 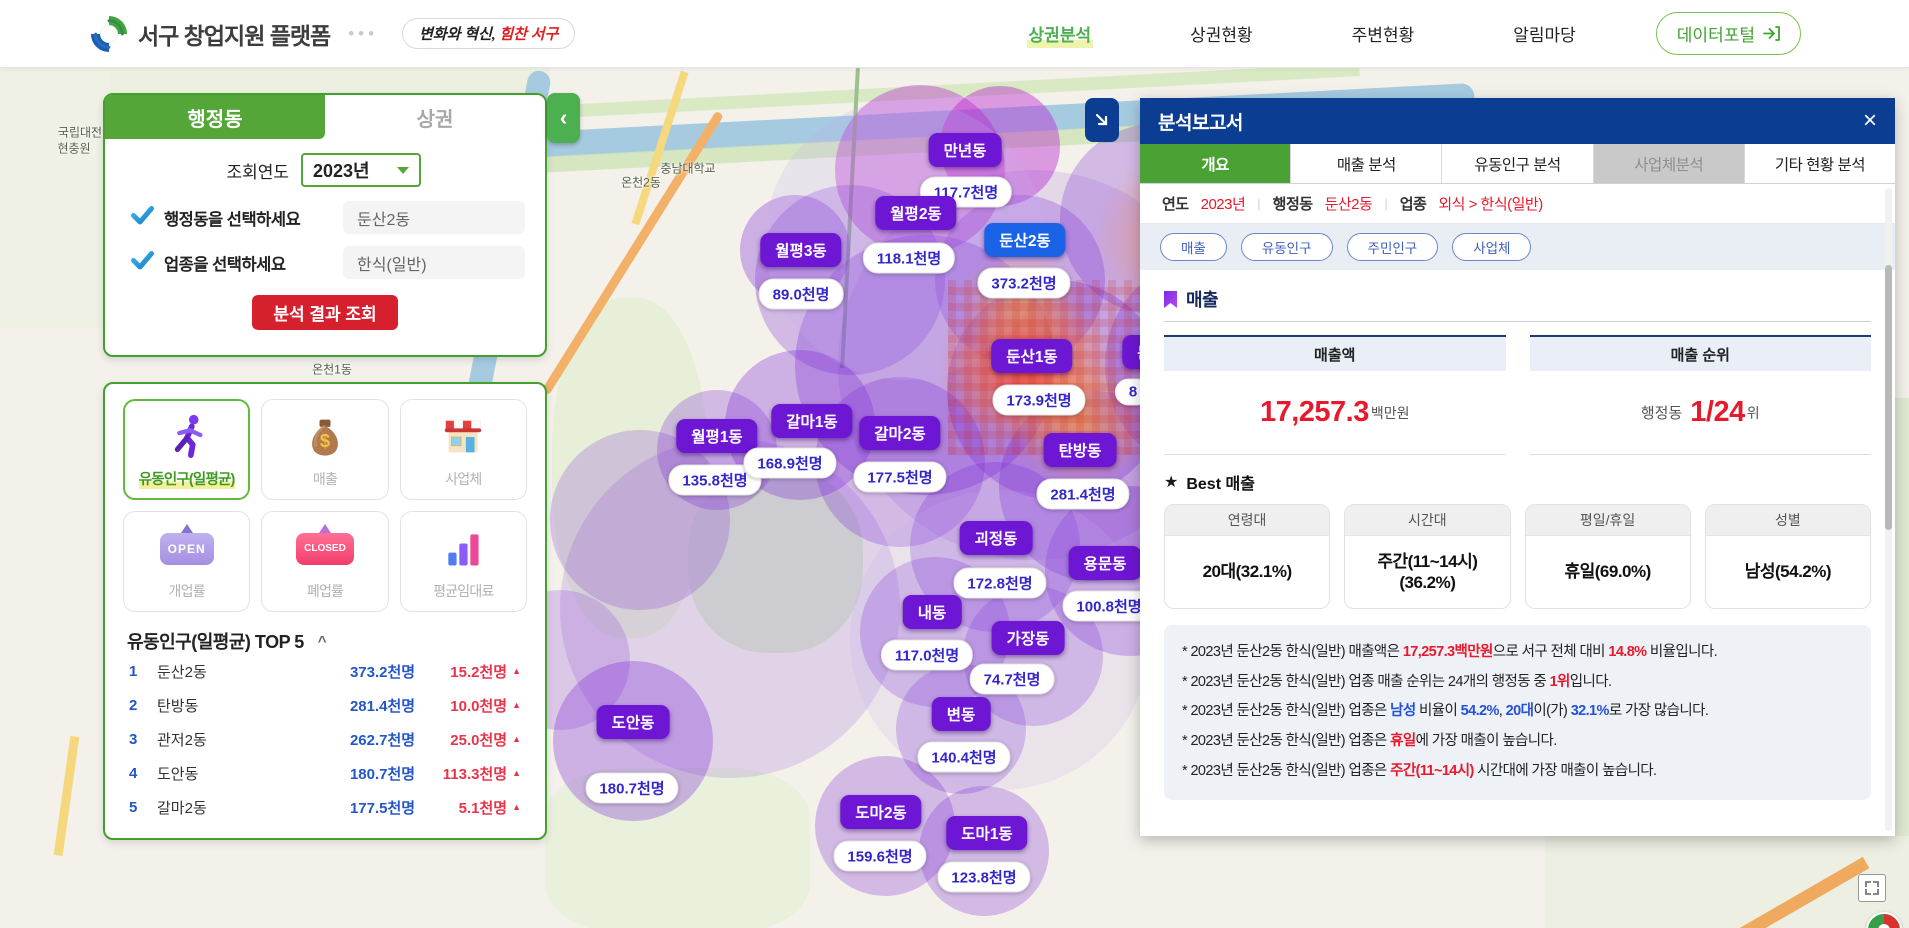 What do you see at coordinates (325, 561) in the screenshot?
I see `metric-card-폐업률: CLOSED 폐업률` at bounding box center [325, 561].